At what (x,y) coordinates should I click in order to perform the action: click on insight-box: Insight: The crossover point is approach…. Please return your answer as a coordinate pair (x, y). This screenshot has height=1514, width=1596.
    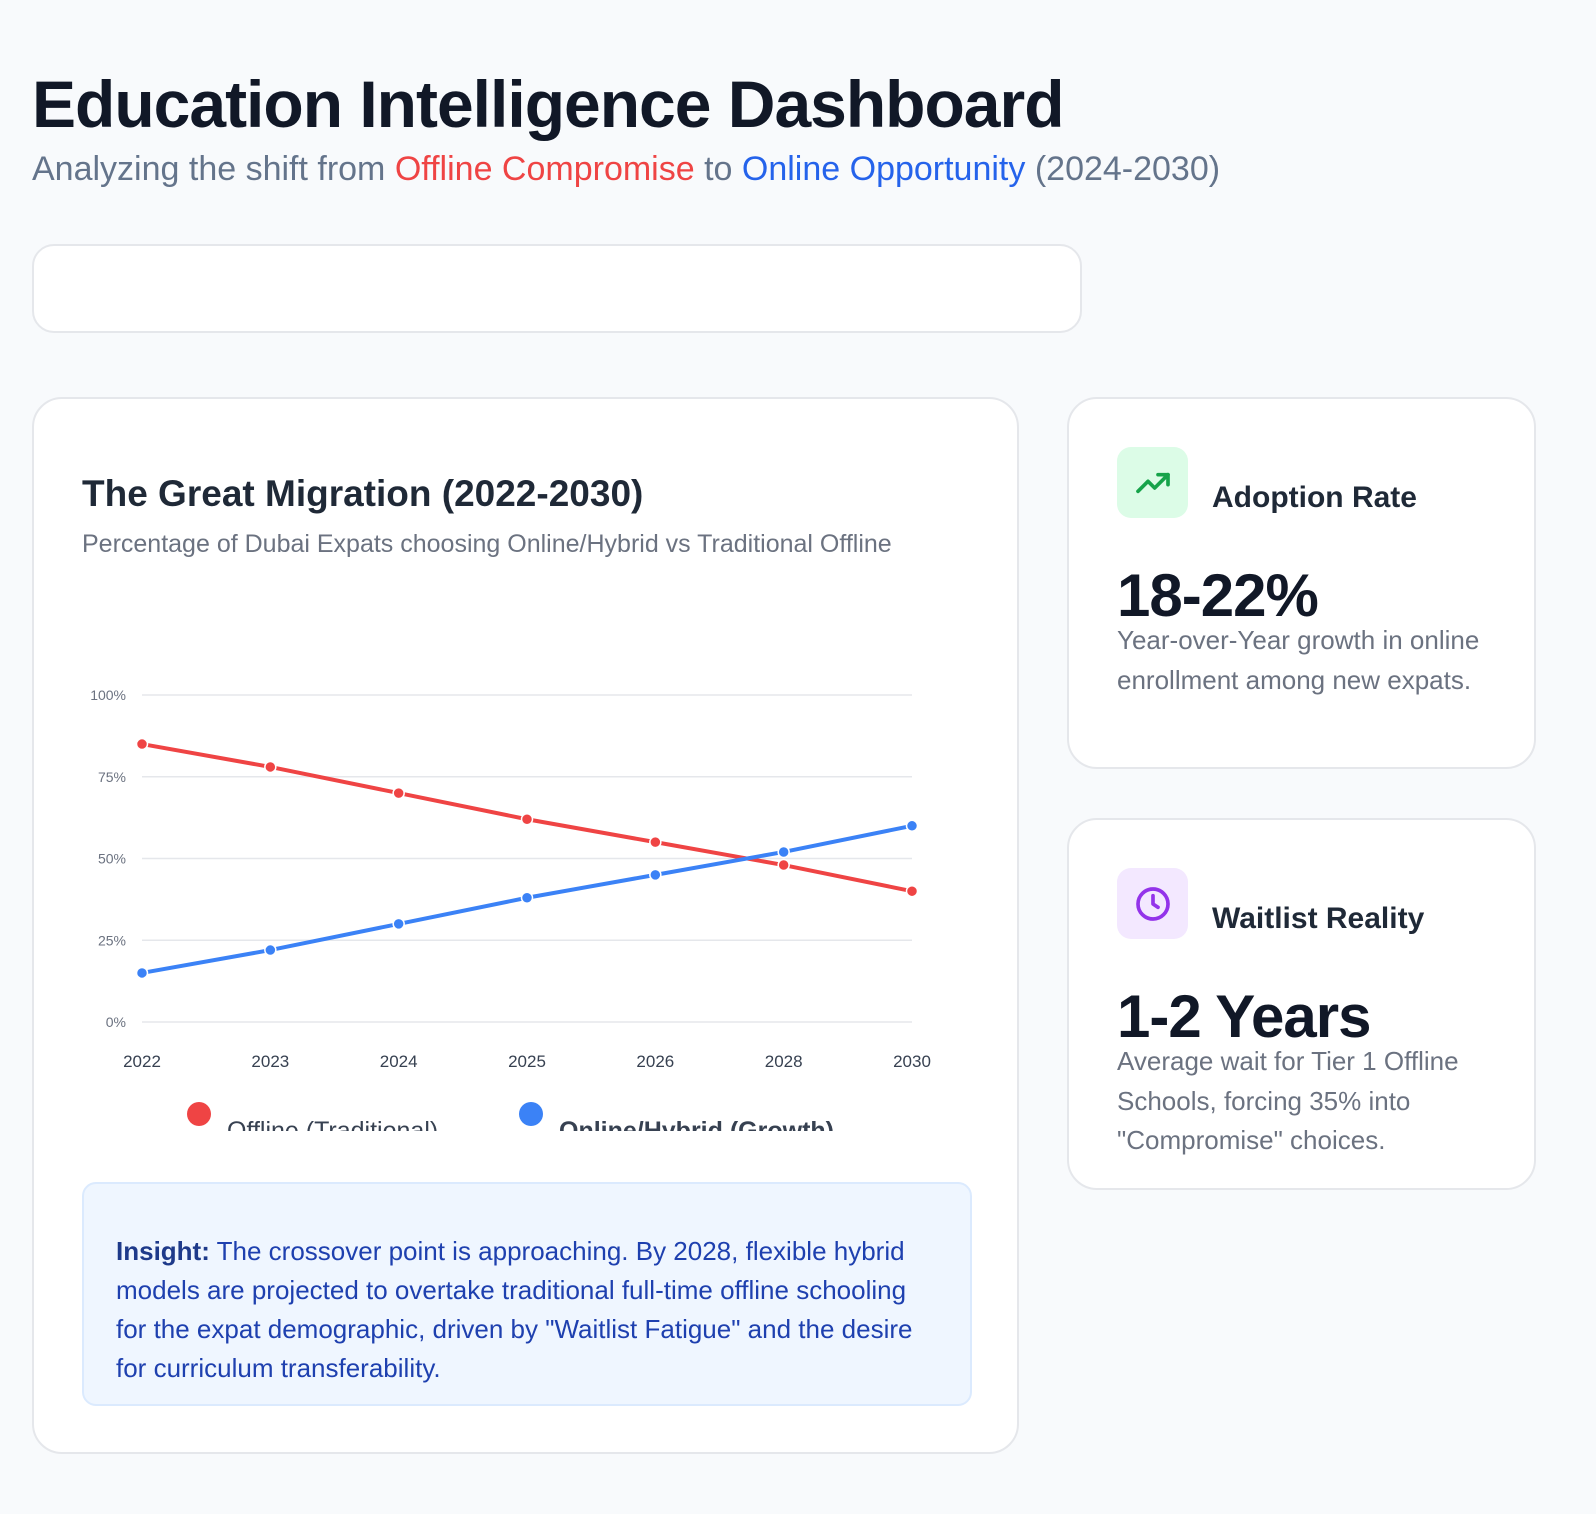
    Looking at the image, I should click on (527, 1294).